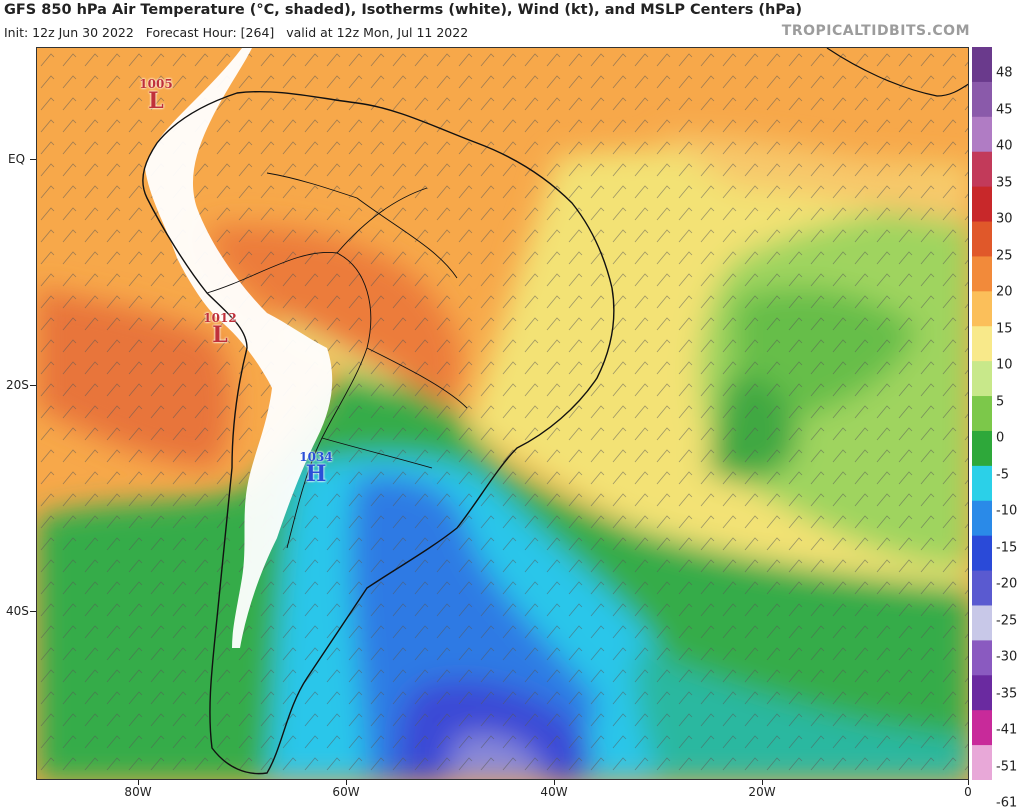  I want to click on colorbar-label: -51, so click(1007, 766).